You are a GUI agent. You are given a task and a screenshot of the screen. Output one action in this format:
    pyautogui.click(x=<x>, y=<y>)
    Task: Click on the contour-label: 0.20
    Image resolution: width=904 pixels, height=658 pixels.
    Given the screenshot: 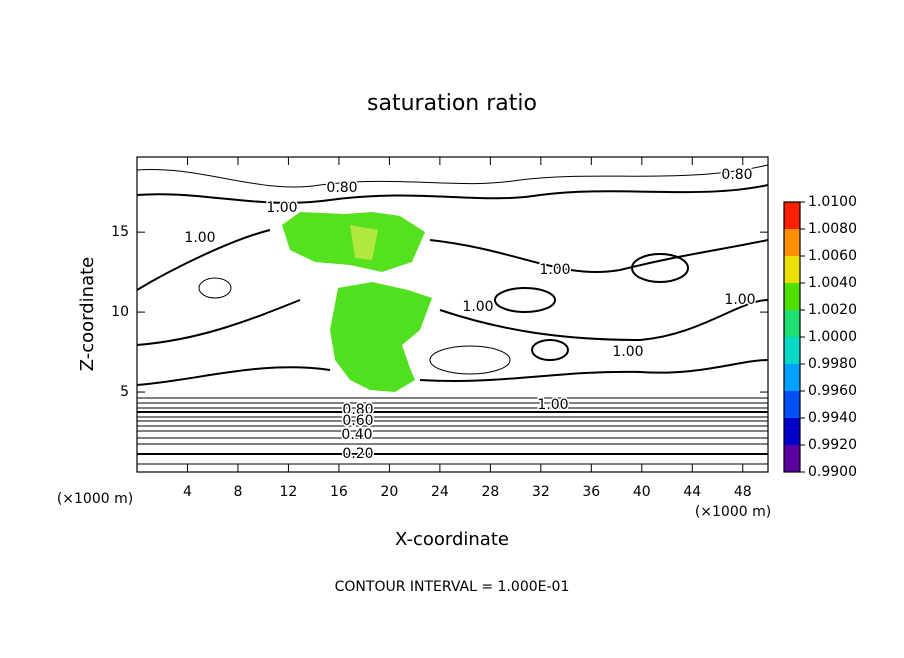 What is the action you would take?
    pyautogui.click(x=357, y=454)
    